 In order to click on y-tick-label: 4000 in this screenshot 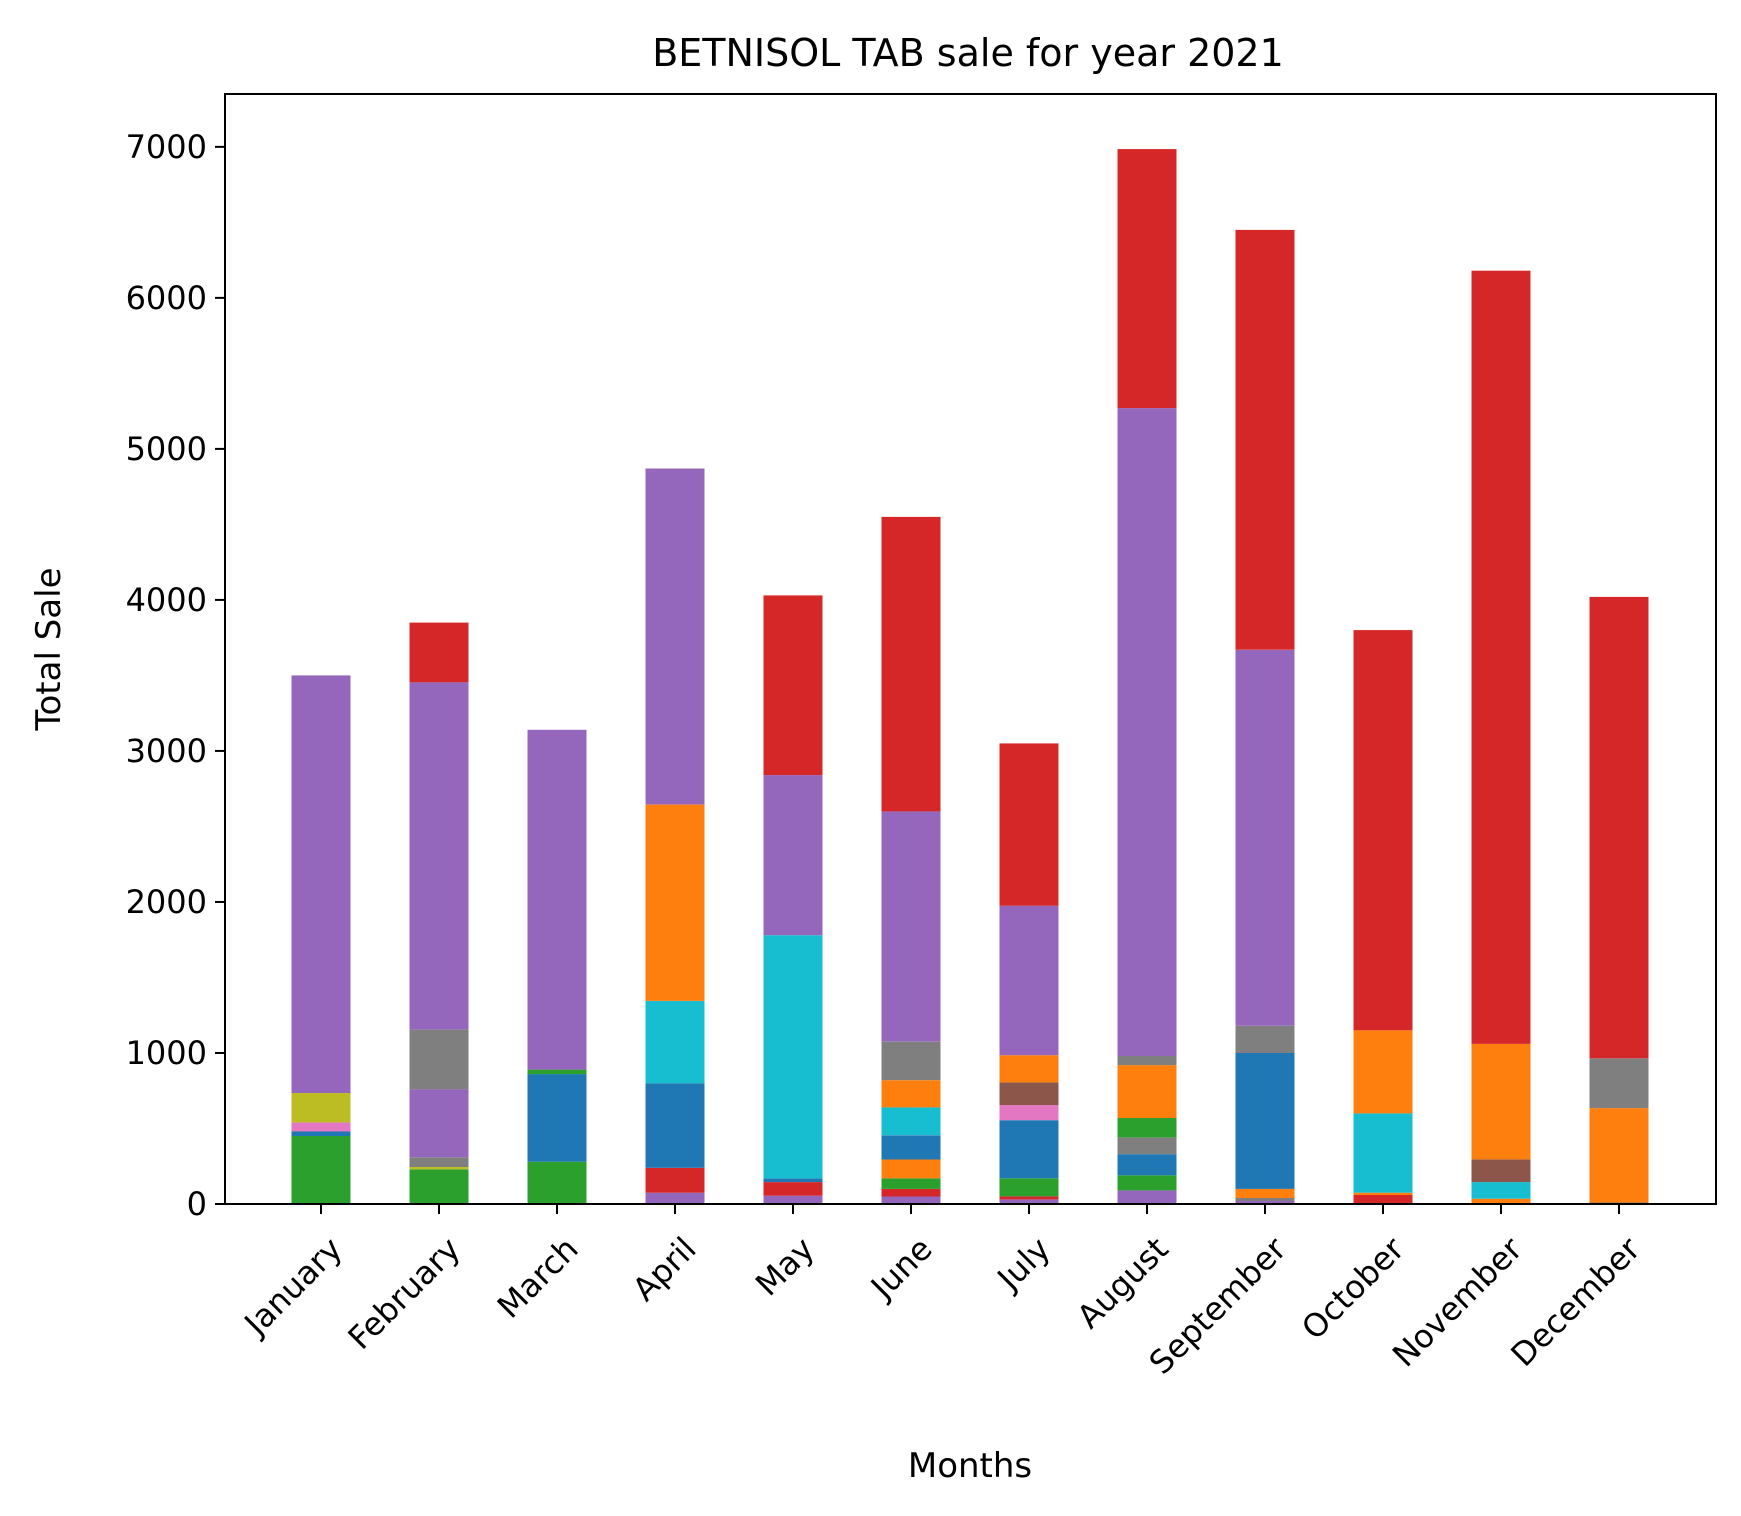, I will do `click(166, 600)`.